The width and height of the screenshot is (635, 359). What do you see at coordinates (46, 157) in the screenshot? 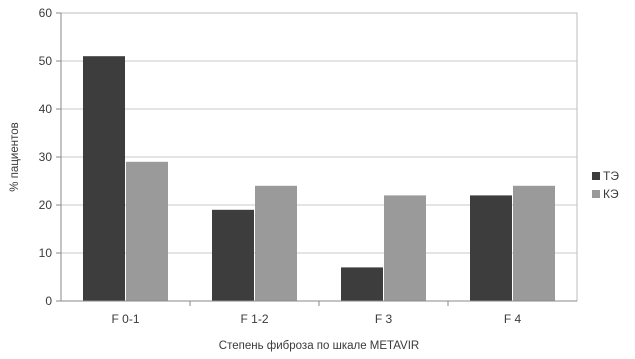
I see `y-tick-label: 30` at bounding box center [46, 157].